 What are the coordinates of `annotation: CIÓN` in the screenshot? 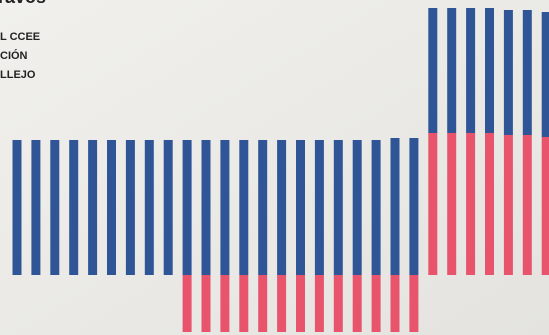 It's located at (14, 55).